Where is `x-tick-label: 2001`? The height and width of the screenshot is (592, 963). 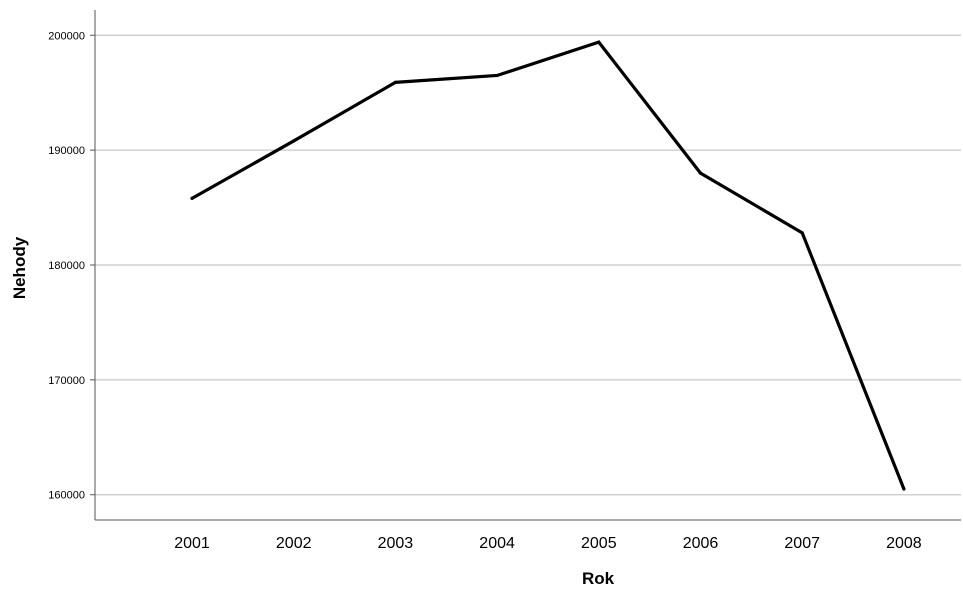
x-tick-label: 2001 is located at coordinates (192, 543).